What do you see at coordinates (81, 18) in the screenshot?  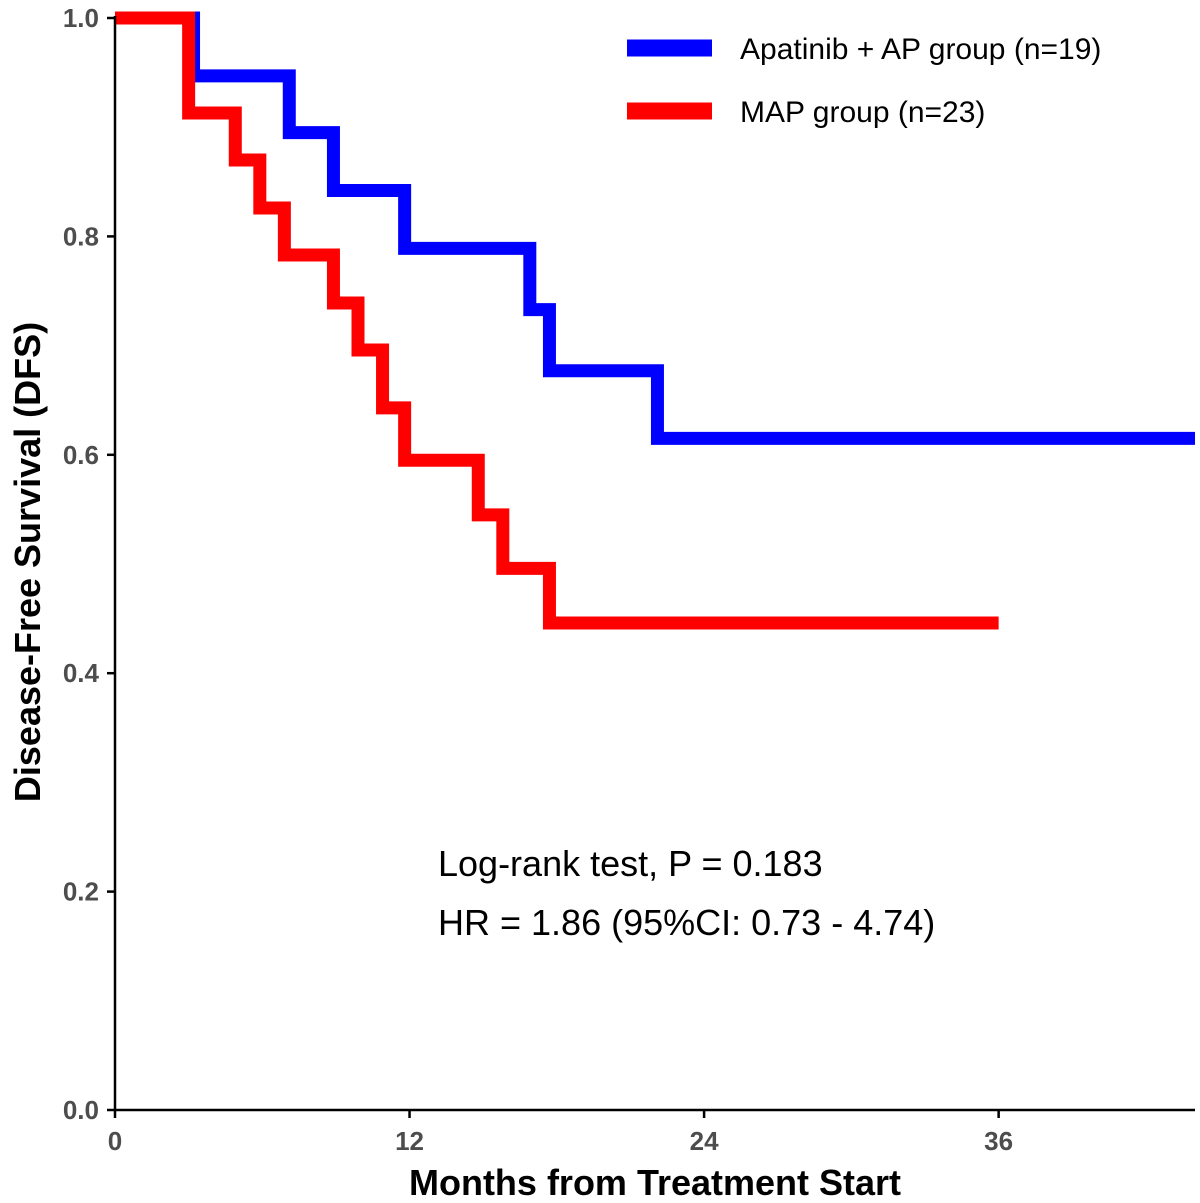 I see `y-tick-label: 1.0` at bounding box center [81, 18].